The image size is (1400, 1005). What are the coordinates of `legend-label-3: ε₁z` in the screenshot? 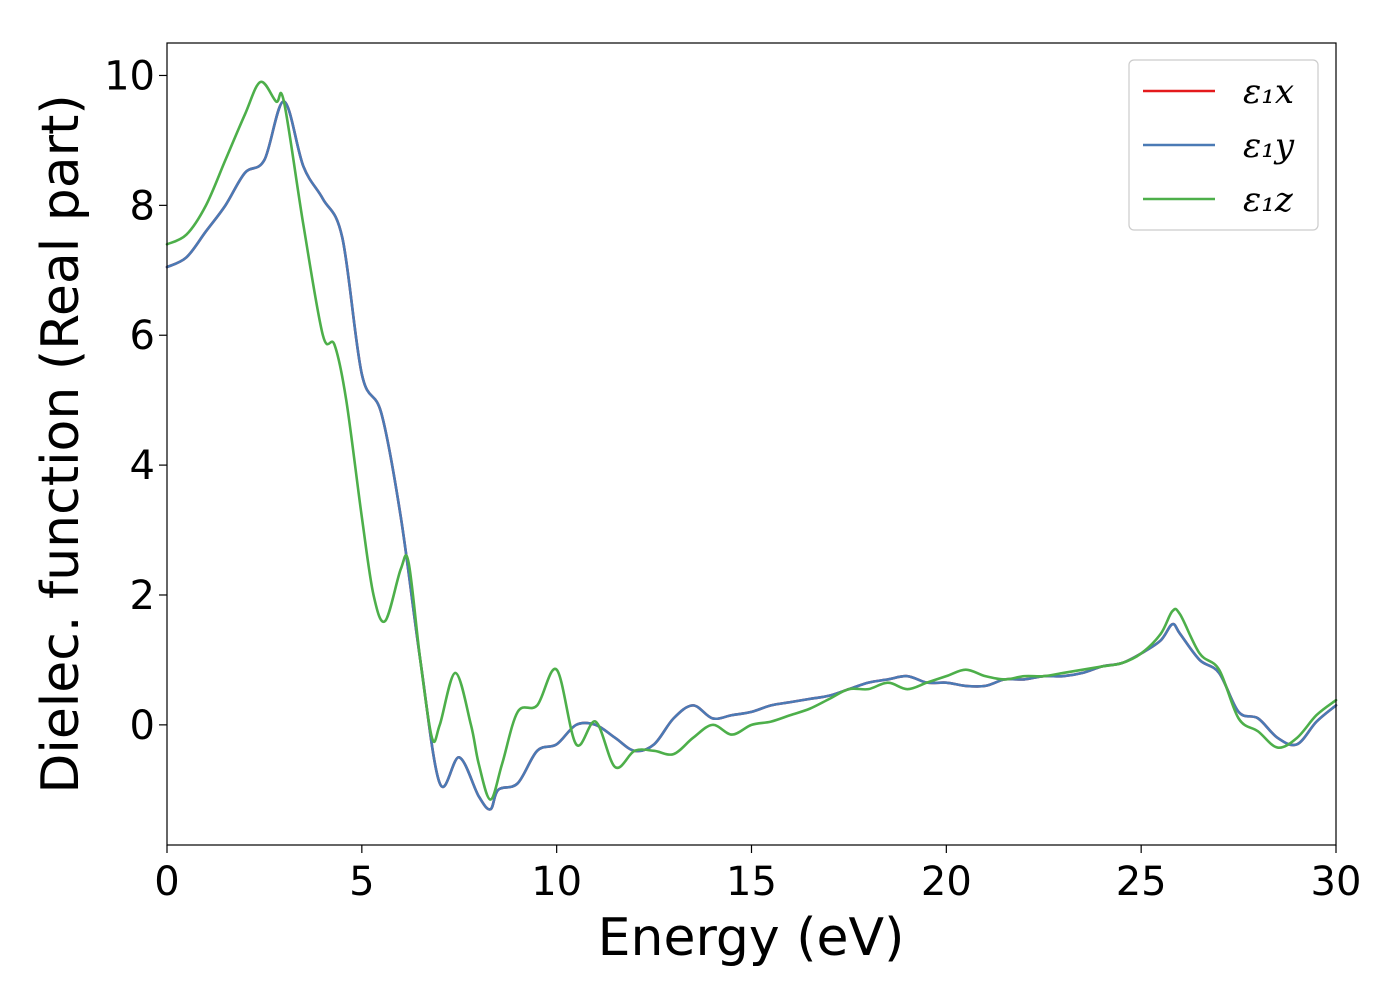 It's located at (1268, 200).